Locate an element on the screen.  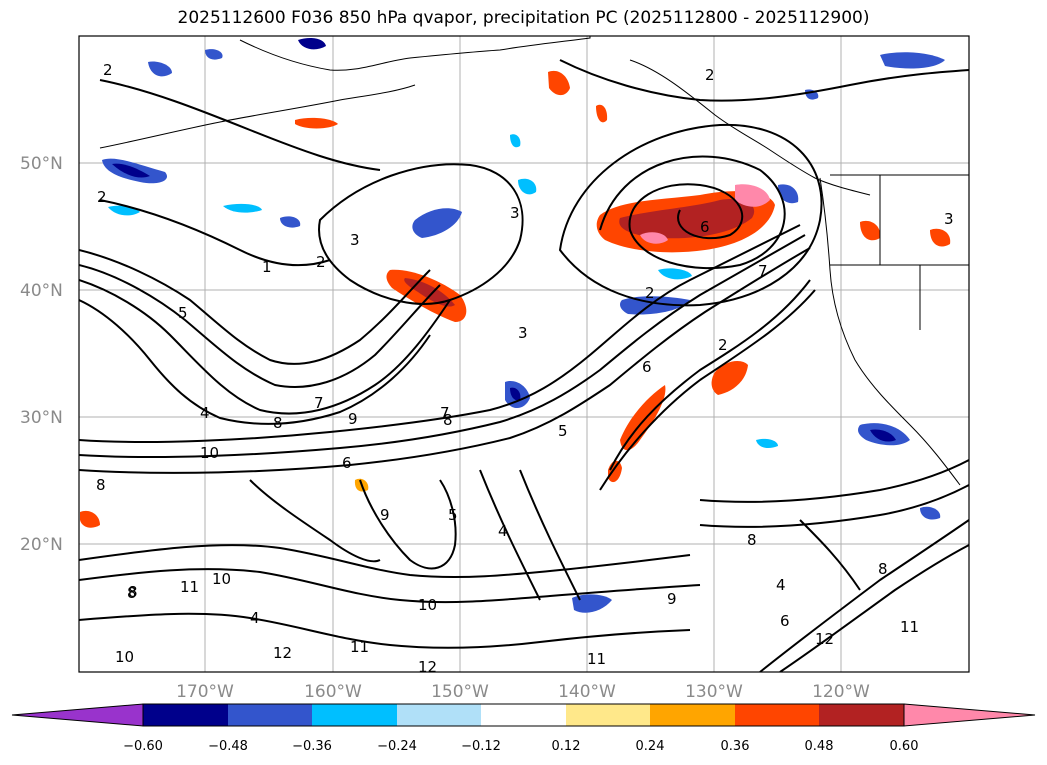
colorbar-extend-high is located at coordinates (969, 715).